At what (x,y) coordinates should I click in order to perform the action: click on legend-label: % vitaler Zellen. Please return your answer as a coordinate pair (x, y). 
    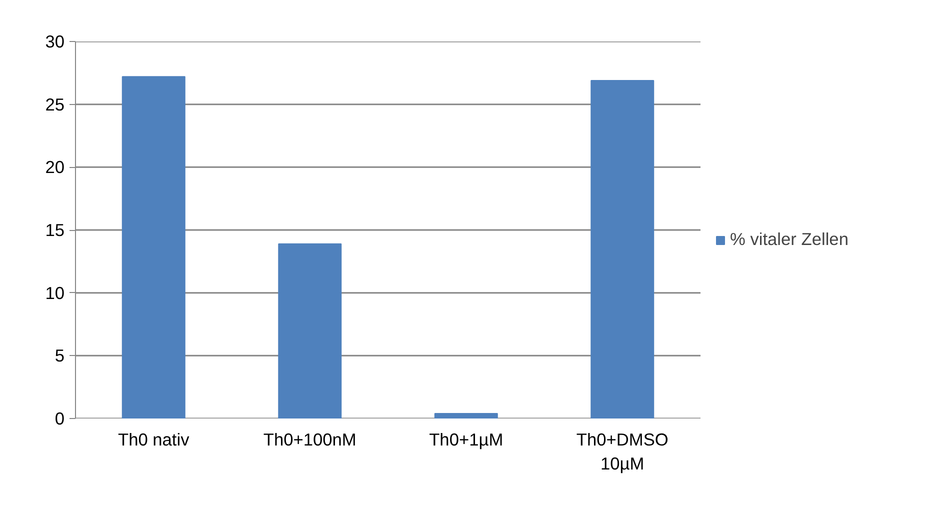
    Looking at the image, I should click on (789, 239).